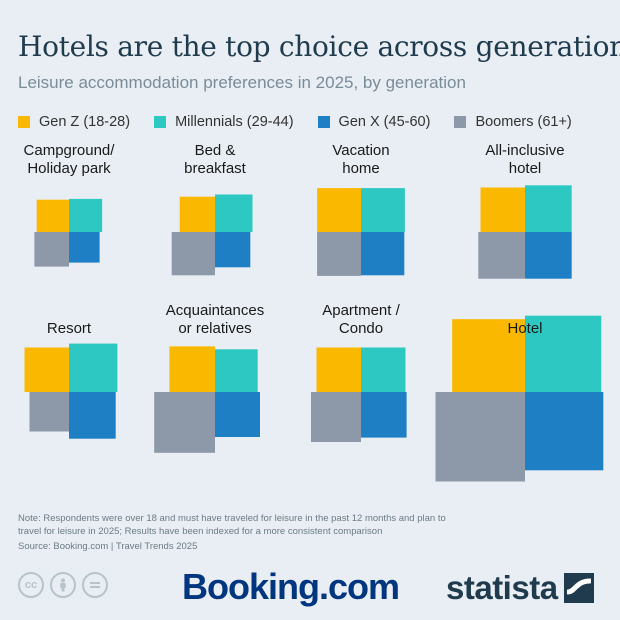 Image resolution: width=620 pixels, height=620 pixels. Describe the element at coordinates (95, 585) in the screenshot. I see `no-derivatives-icon` at that location.